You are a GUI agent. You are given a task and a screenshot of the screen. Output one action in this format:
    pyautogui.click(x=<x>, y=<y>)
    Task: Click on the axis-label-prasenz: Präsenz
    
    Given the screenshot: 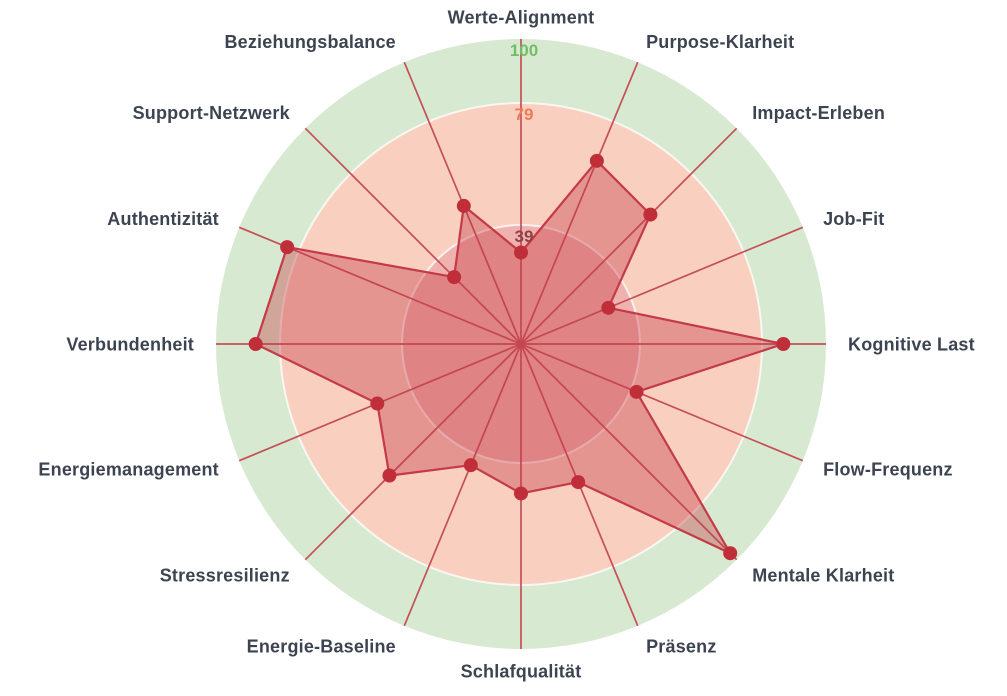 What is the action you would take?
    pyautogui.click(x=681, y=646)
    